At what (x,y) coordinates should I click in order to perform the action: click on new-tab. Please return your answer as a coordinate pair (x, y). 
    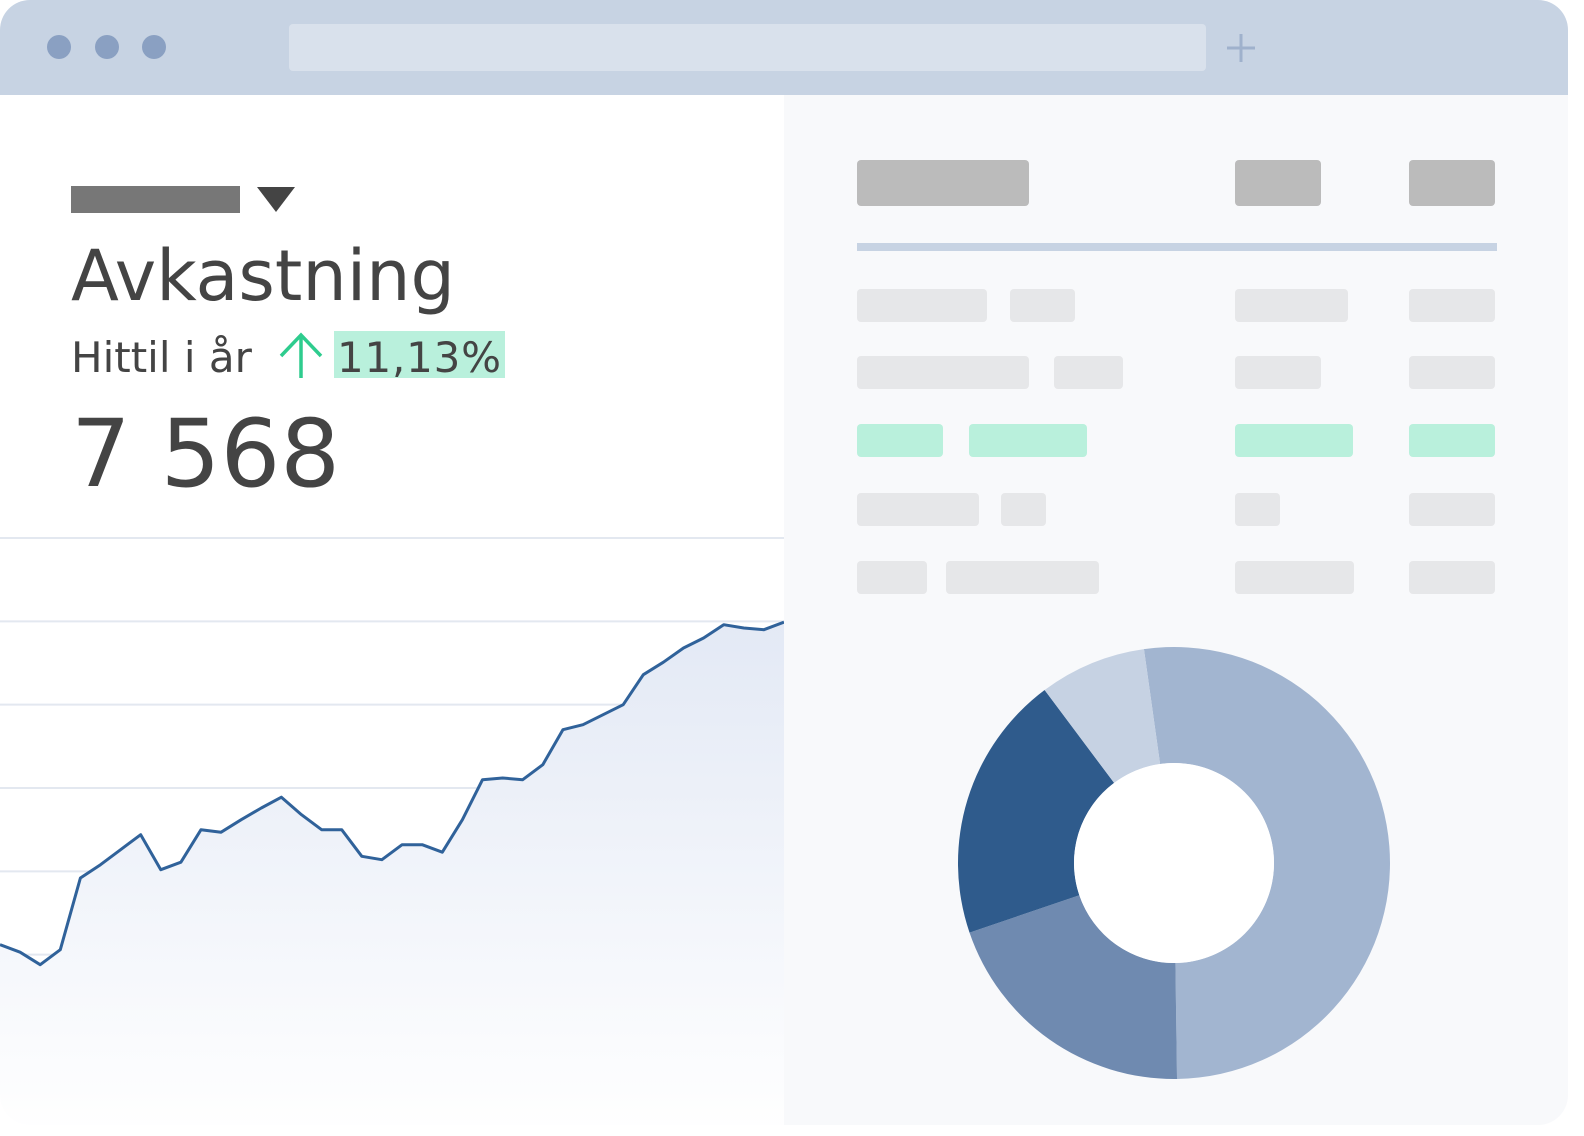
    Looking at the image, I should click on (1241, 48).